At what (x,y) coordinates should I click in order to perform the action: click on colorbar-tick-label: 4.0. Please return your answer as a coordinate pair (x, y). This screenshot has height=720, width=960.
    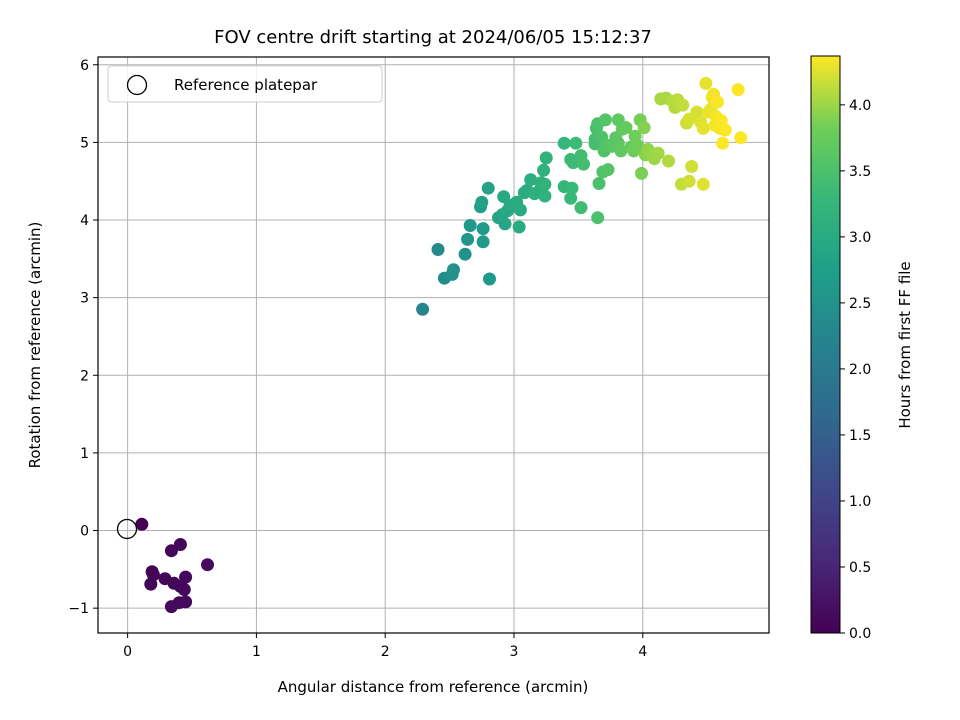
    Looking at the image, I should click on (860, 106).